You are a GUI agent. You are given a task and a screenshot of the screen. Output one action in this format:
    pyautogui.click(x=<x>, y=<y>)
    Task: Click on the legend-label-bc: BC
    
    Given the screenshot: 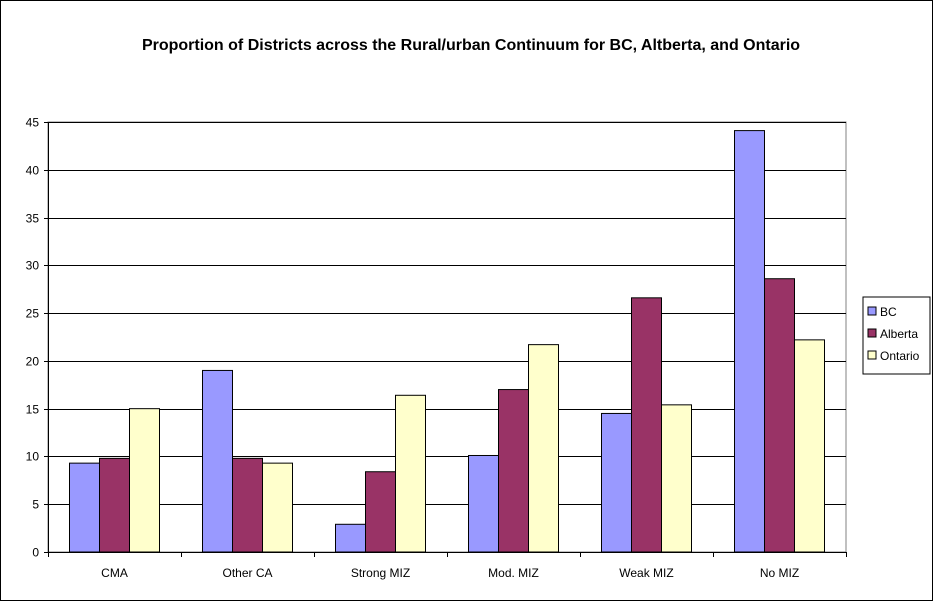 What is the action you would take?
    pyautogui.click(x=888, y=312)
    